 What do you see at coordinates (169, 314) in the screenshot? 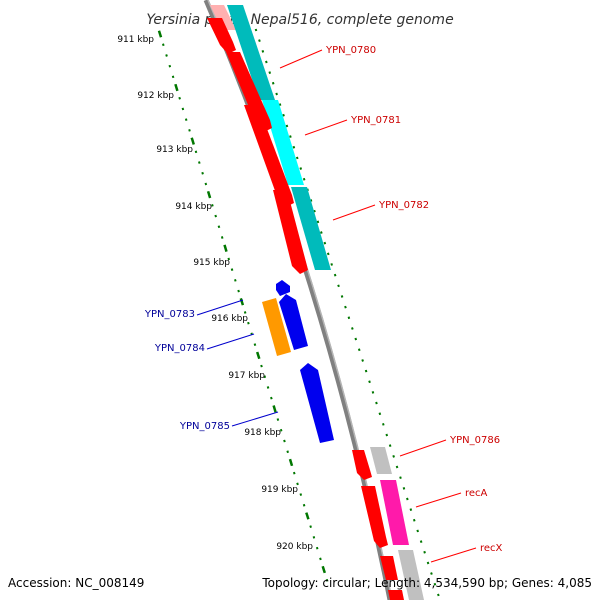
I see `gene-label-ypn-0783: YPN_0783` at bounding box center [169, 314].